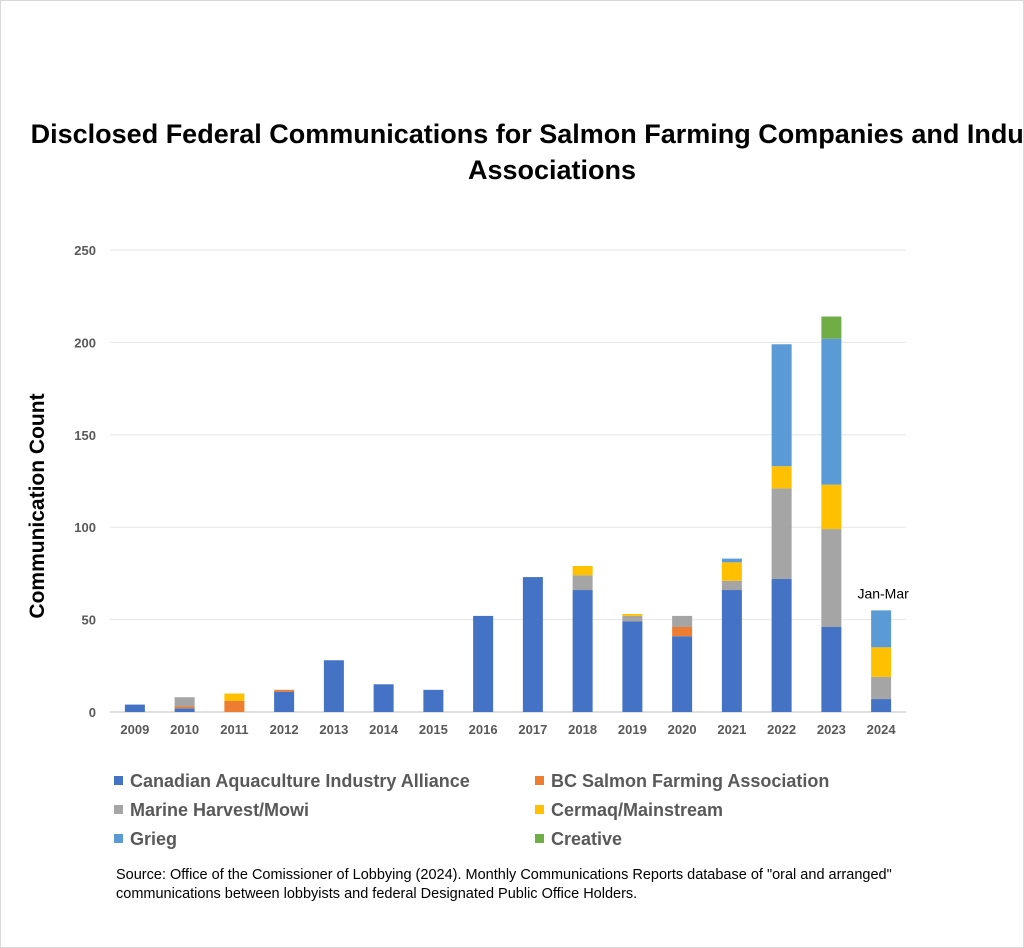 The height and width of the screenshot is (948, 1024). What do you see at coordinates (134, 729) in the screenshot?
I see `x-tick-label-2009: 2009` at bounding box center [134, 729].